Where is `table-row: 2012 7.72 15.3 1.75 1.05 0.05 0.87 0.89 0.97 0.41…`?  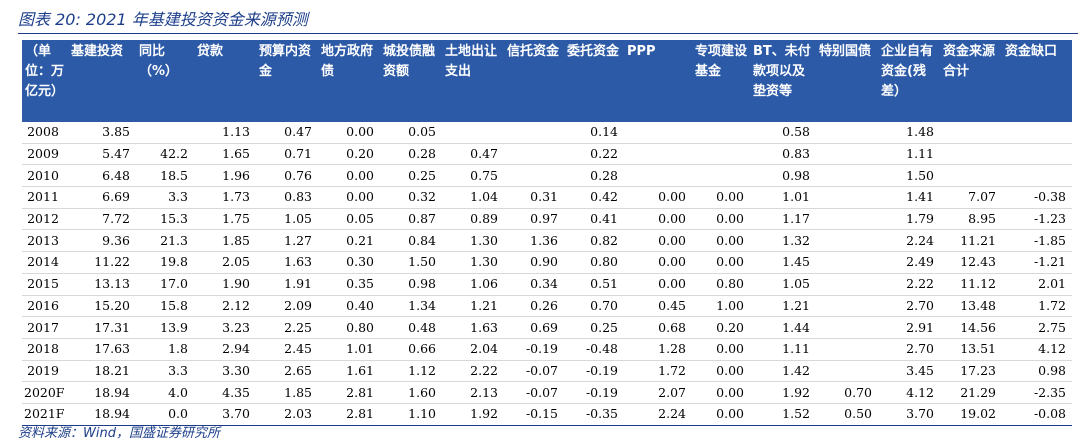 table-row: 2012 7.72 15.3 1.75 1.05 0.05 0.87 0.89 0.97 0.41… is located at coordinates (547, 219).